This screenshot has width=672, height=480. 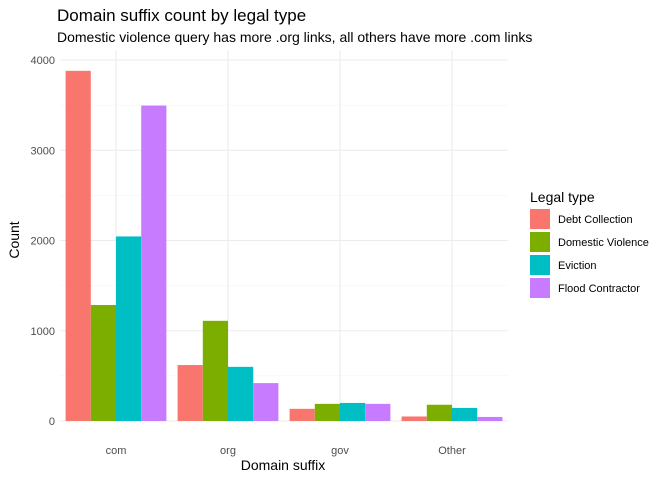 I want to click on chart-title: Domain suffix count by legal type, so click(x=181, y=15).